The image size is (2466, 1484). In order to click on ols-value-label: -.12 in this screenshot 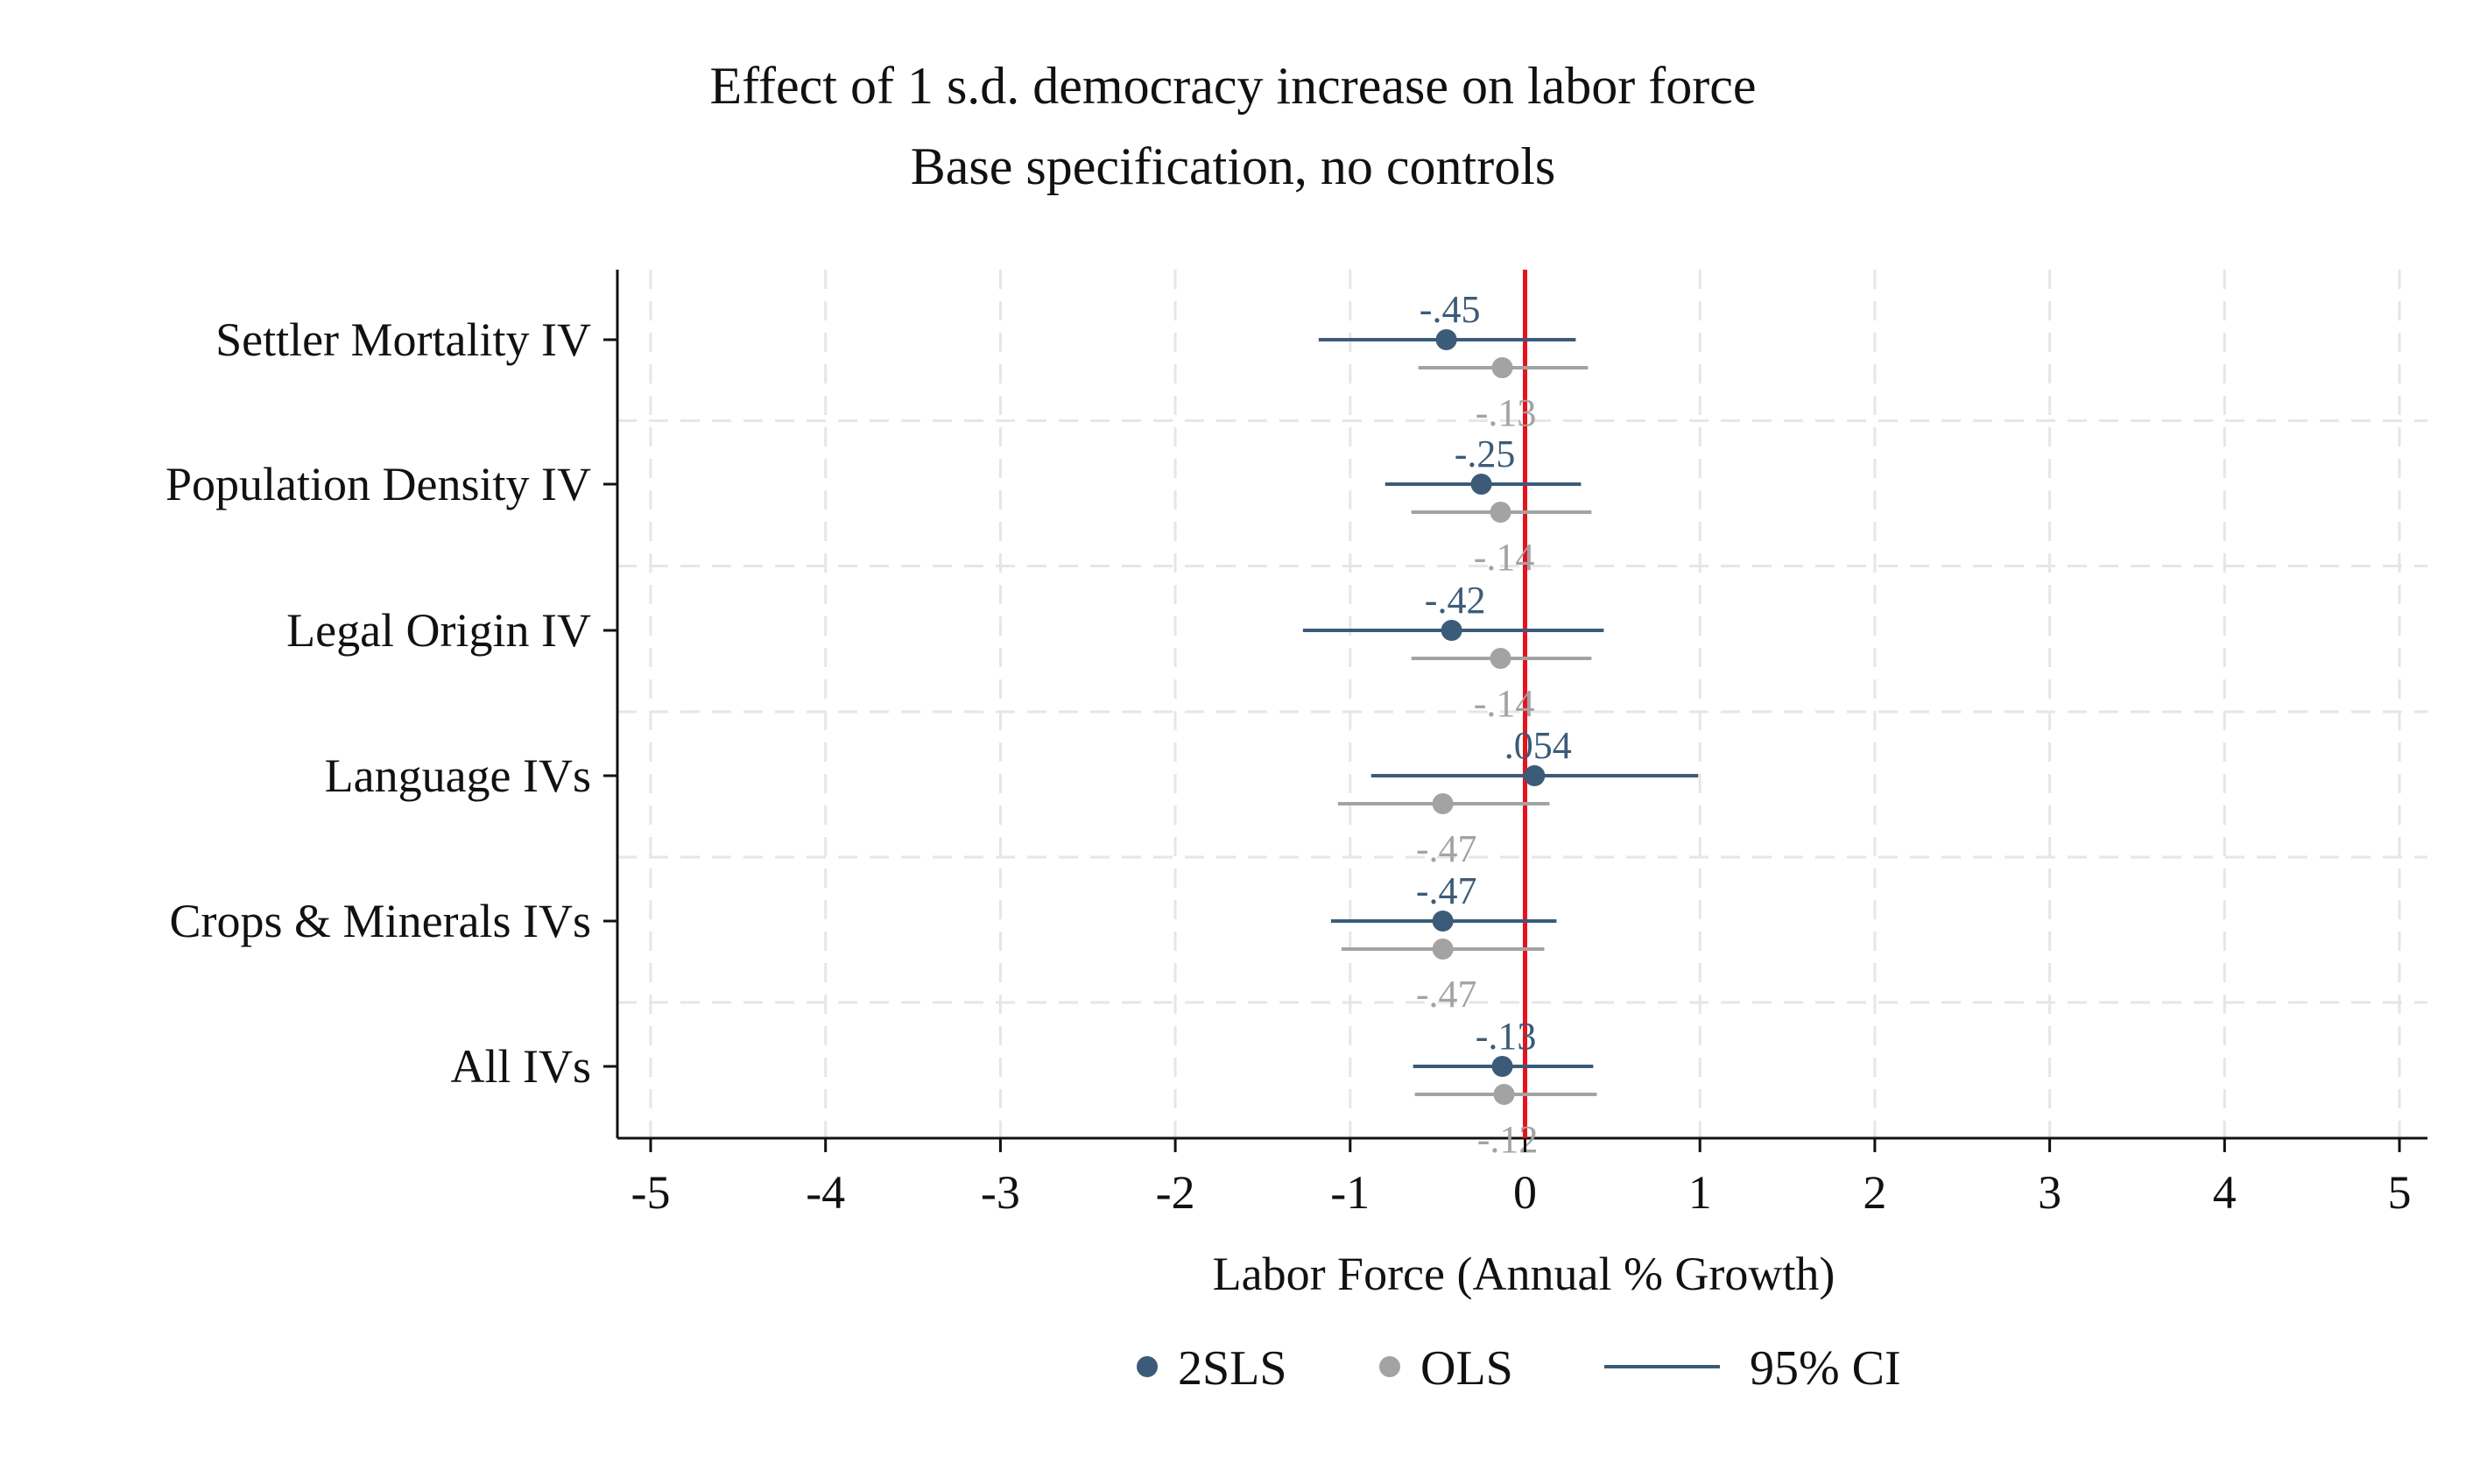, I will do `click(1508, 1139)`.